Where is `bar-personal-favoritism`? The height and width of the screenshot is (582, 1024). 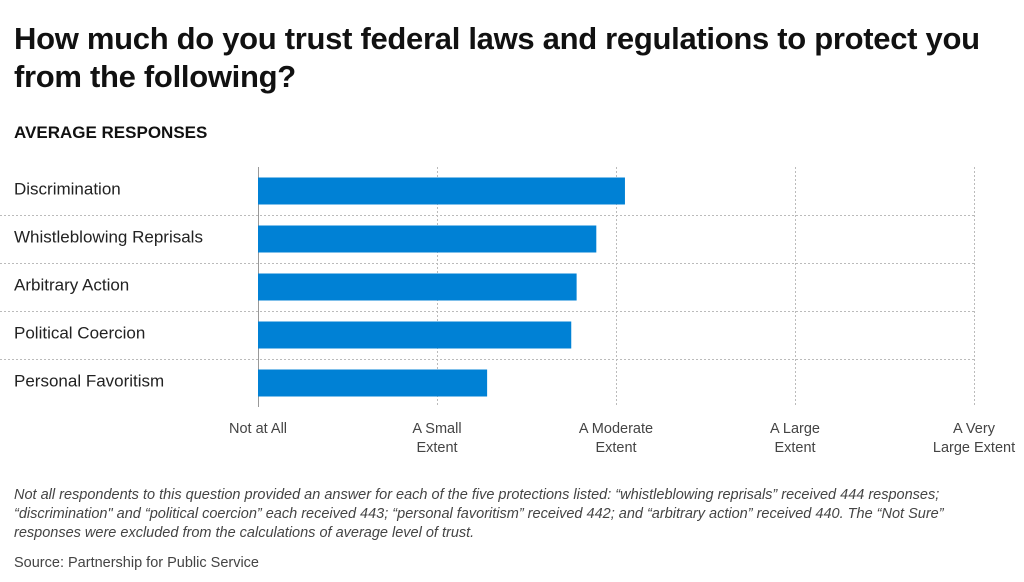 bar-personal-favoritism is located at coordinates (373, 383).